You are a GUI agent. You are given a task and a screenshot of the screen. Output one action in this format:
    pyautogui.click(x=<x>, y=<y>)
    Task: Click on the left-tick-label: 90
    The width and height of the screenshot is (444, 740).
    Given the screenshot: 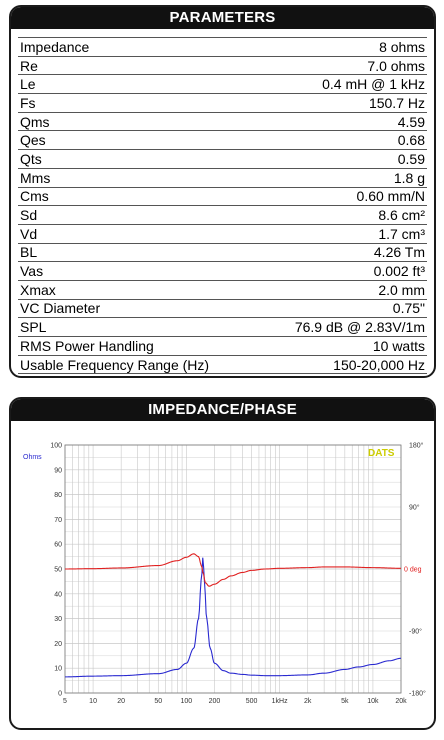 What is the action you would take?
    pyautogui.click(x=58, y=470)
    